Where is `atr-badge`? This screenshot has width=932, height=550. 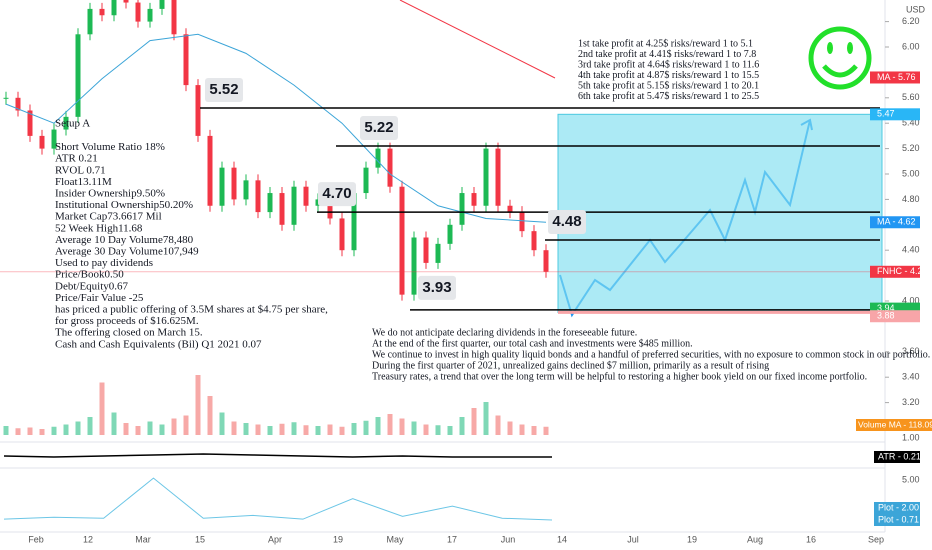
atr-badge is located at coordinates (897, 457).